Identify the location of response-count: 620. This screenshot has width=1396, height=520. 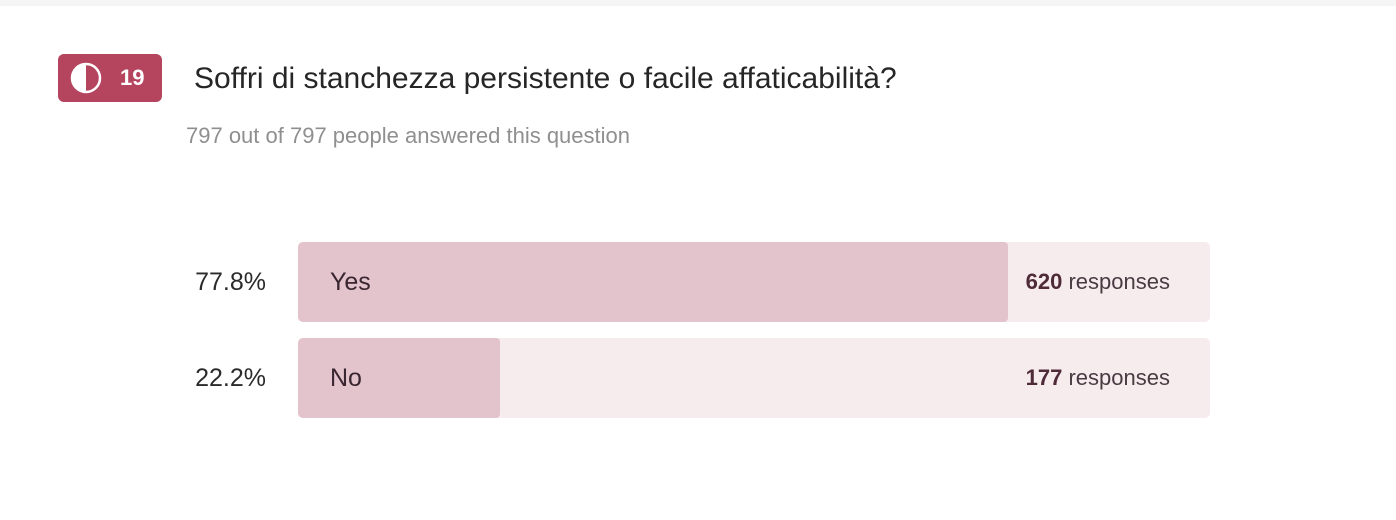
(1044, 281).